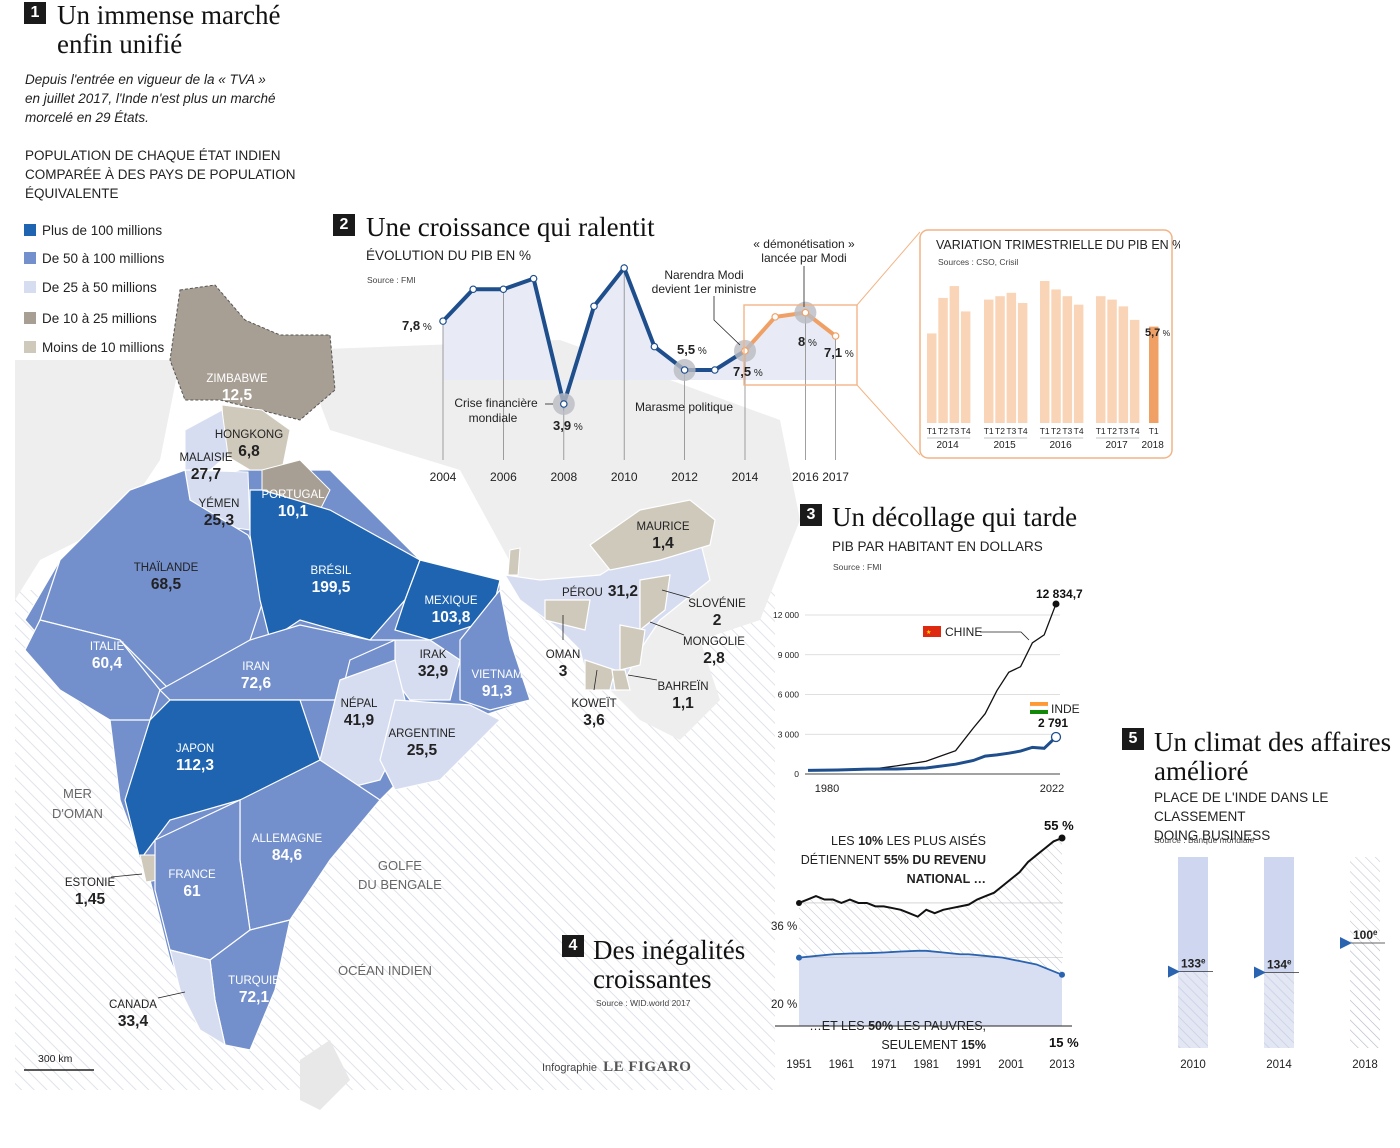 Image resolution: width=1400 pixels, height=1148 pixels. I want to click on ineq-x-tick: 2001, so click(1011, 1065).